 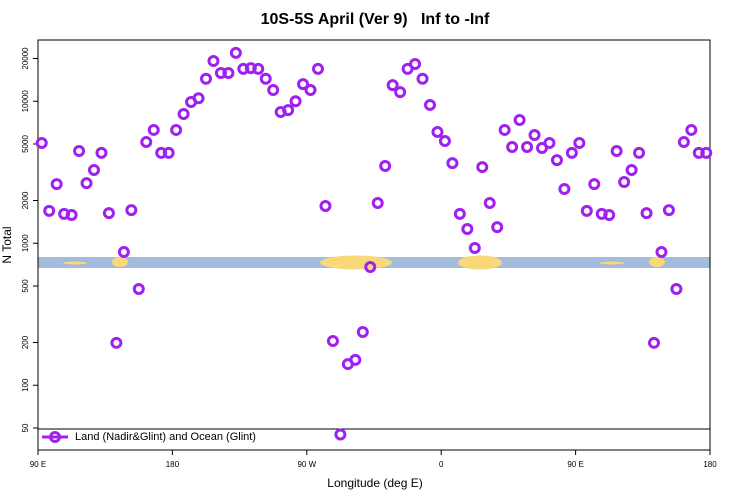 What do you see at coordinates (25, 101) in the screenshot?
I see `y-tick-label: 10000` at bounding box center [25, 101].